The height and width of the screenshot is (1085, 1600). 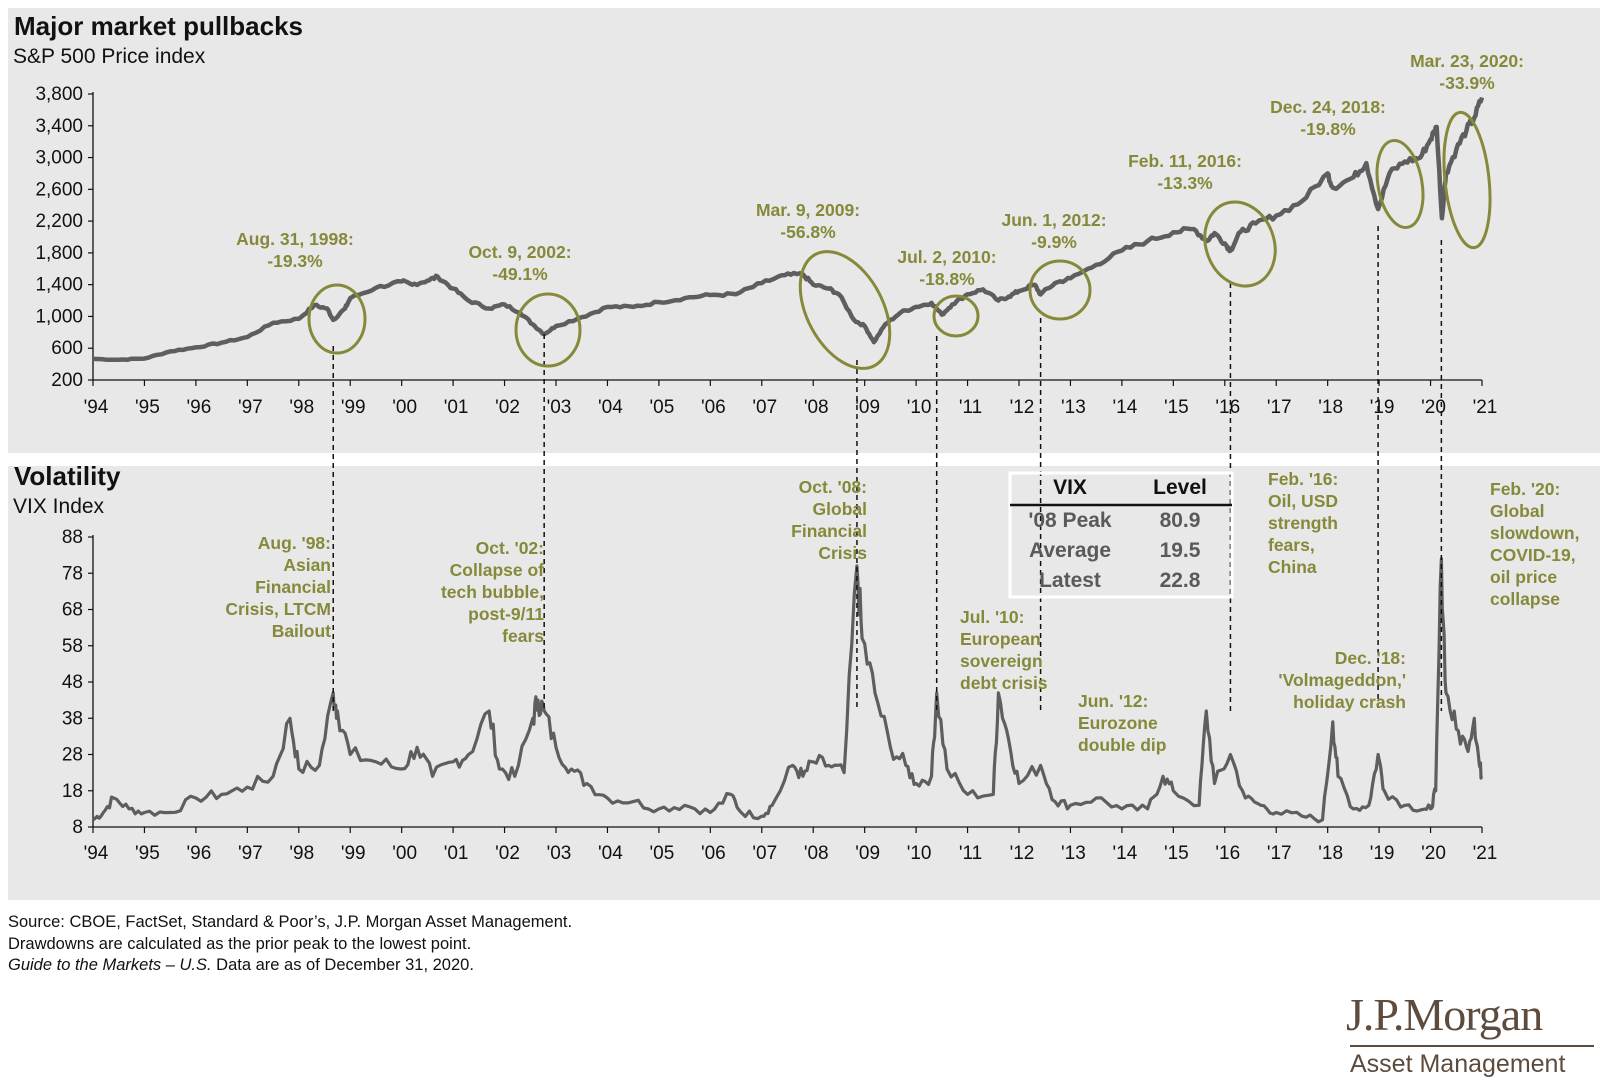 I want to click on vix-x-tick-label: '18, so click(x=1330, y=853).